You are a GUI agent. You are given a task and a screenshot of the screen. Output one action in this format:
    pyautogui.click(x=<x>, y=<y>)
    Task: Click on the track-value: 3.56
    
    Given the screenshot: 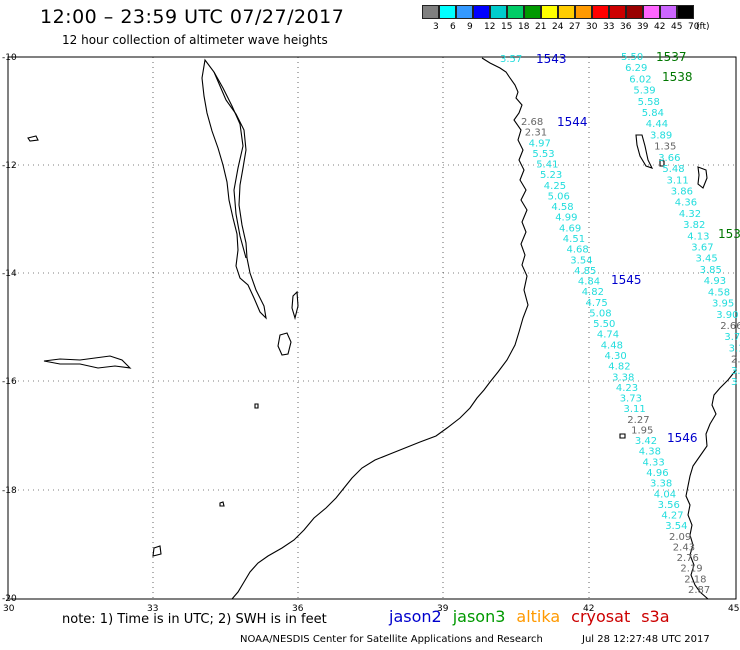 What is the action you would take?
    pyautogui.click(x=669, y=505)
    